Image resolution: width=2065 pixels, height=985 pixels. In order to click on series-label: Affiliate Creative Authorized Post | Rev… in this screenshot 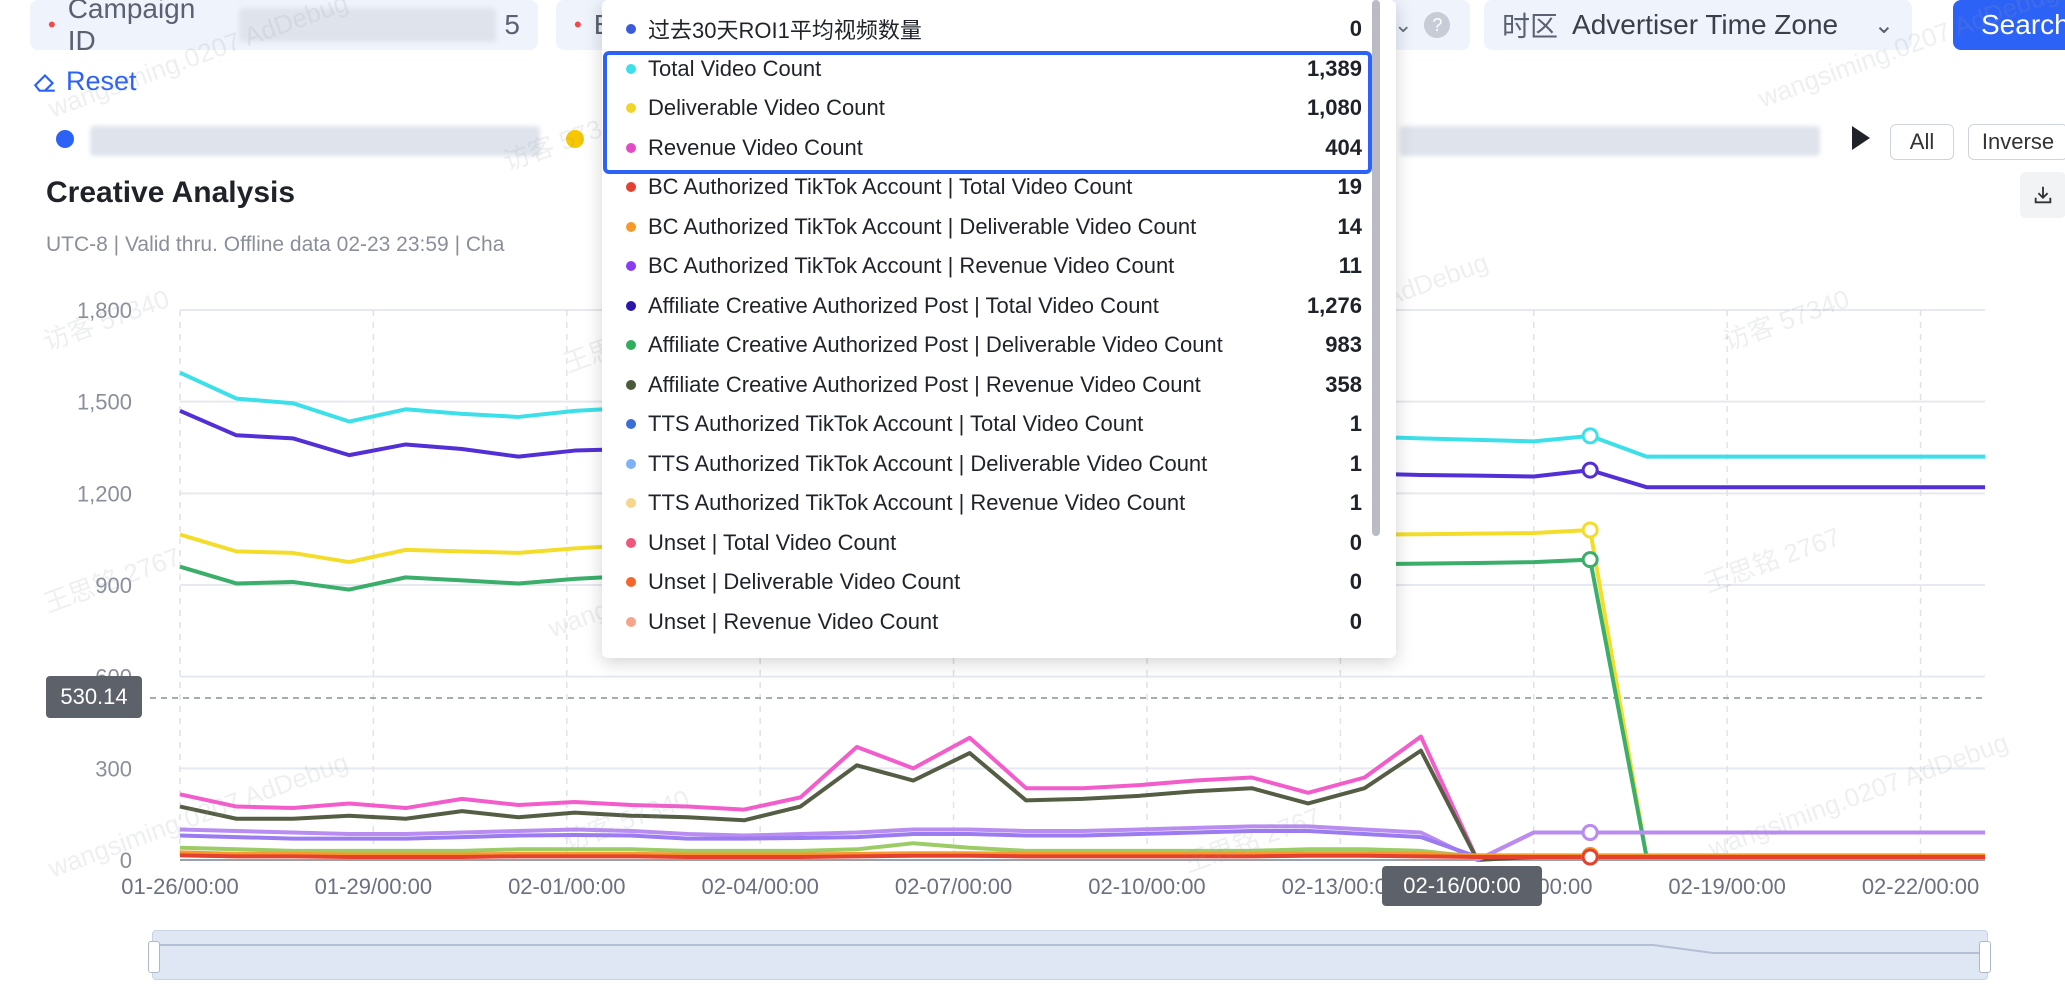, I will do `click(924, 384)`.